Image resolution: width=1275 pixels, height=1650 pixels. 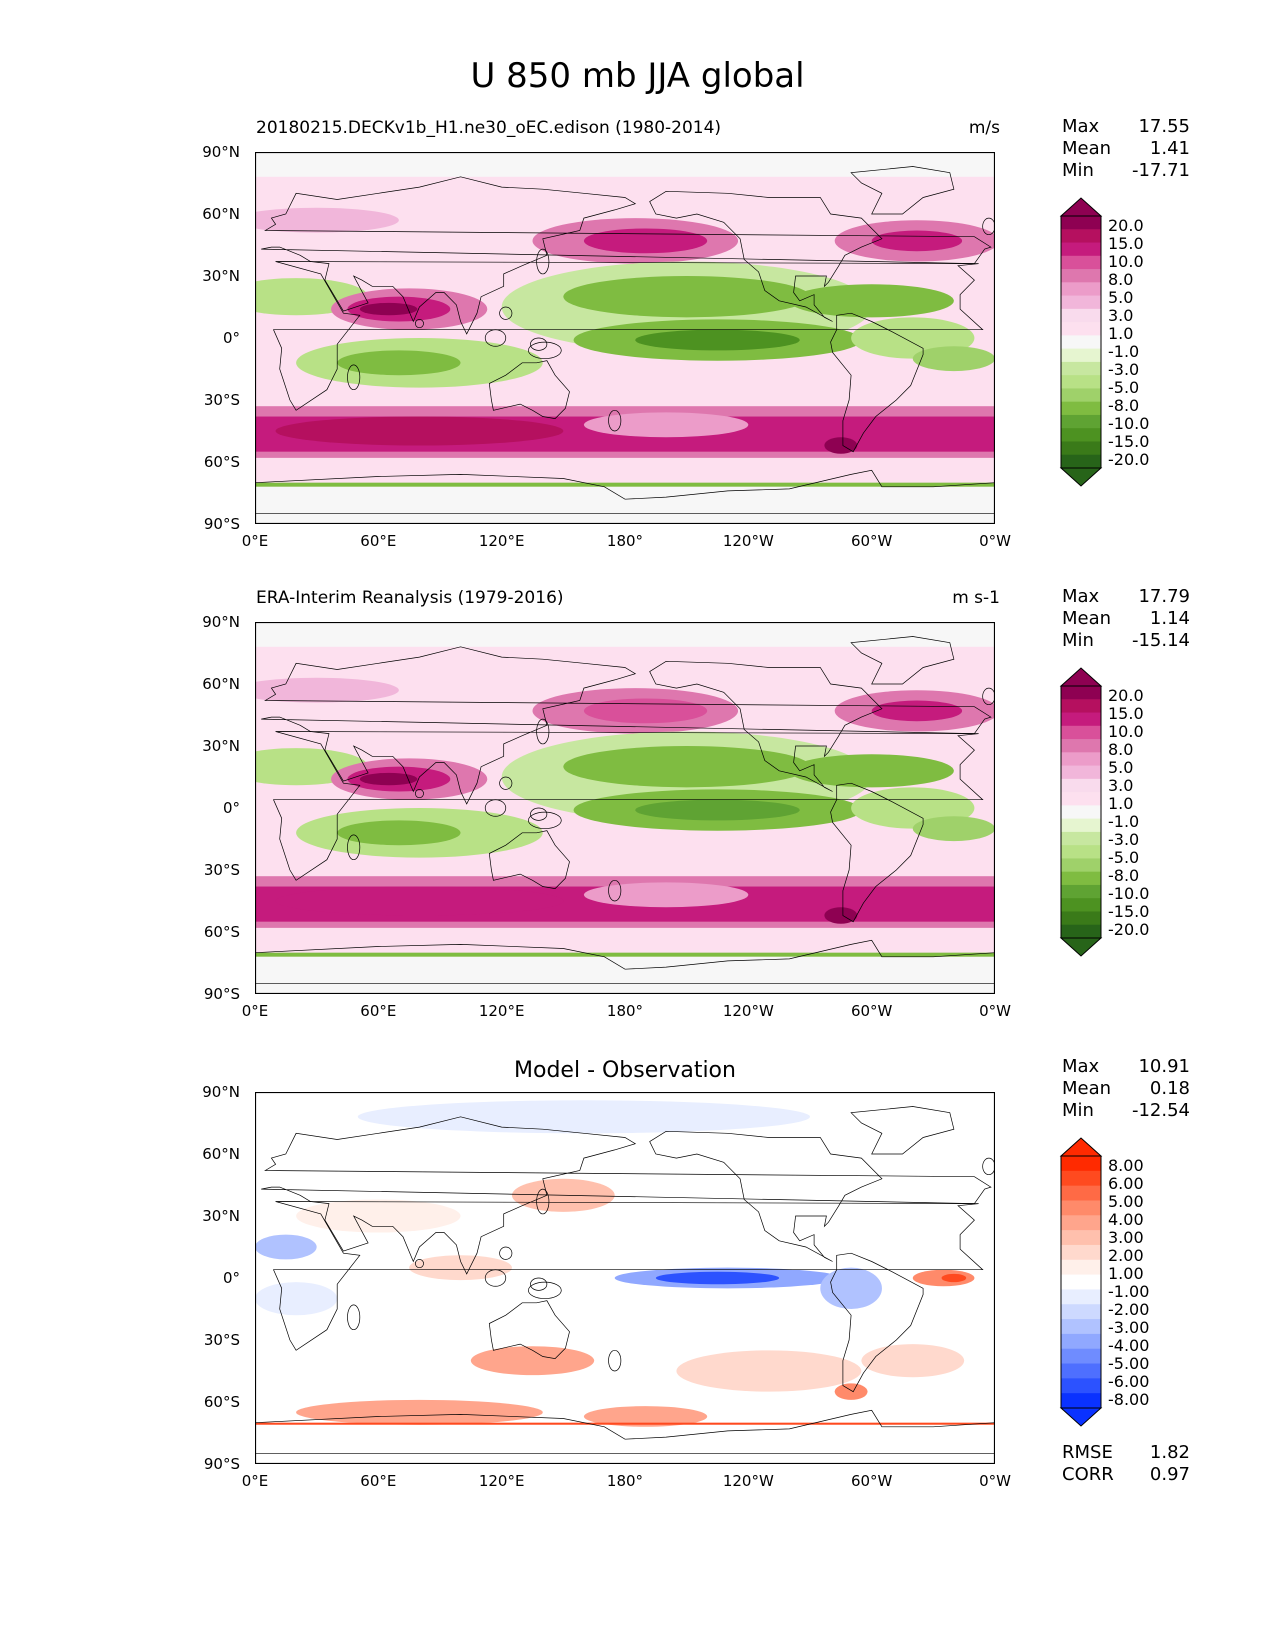 I want to click on colorbar-label: 5.0, so click(x=1121, y=767).